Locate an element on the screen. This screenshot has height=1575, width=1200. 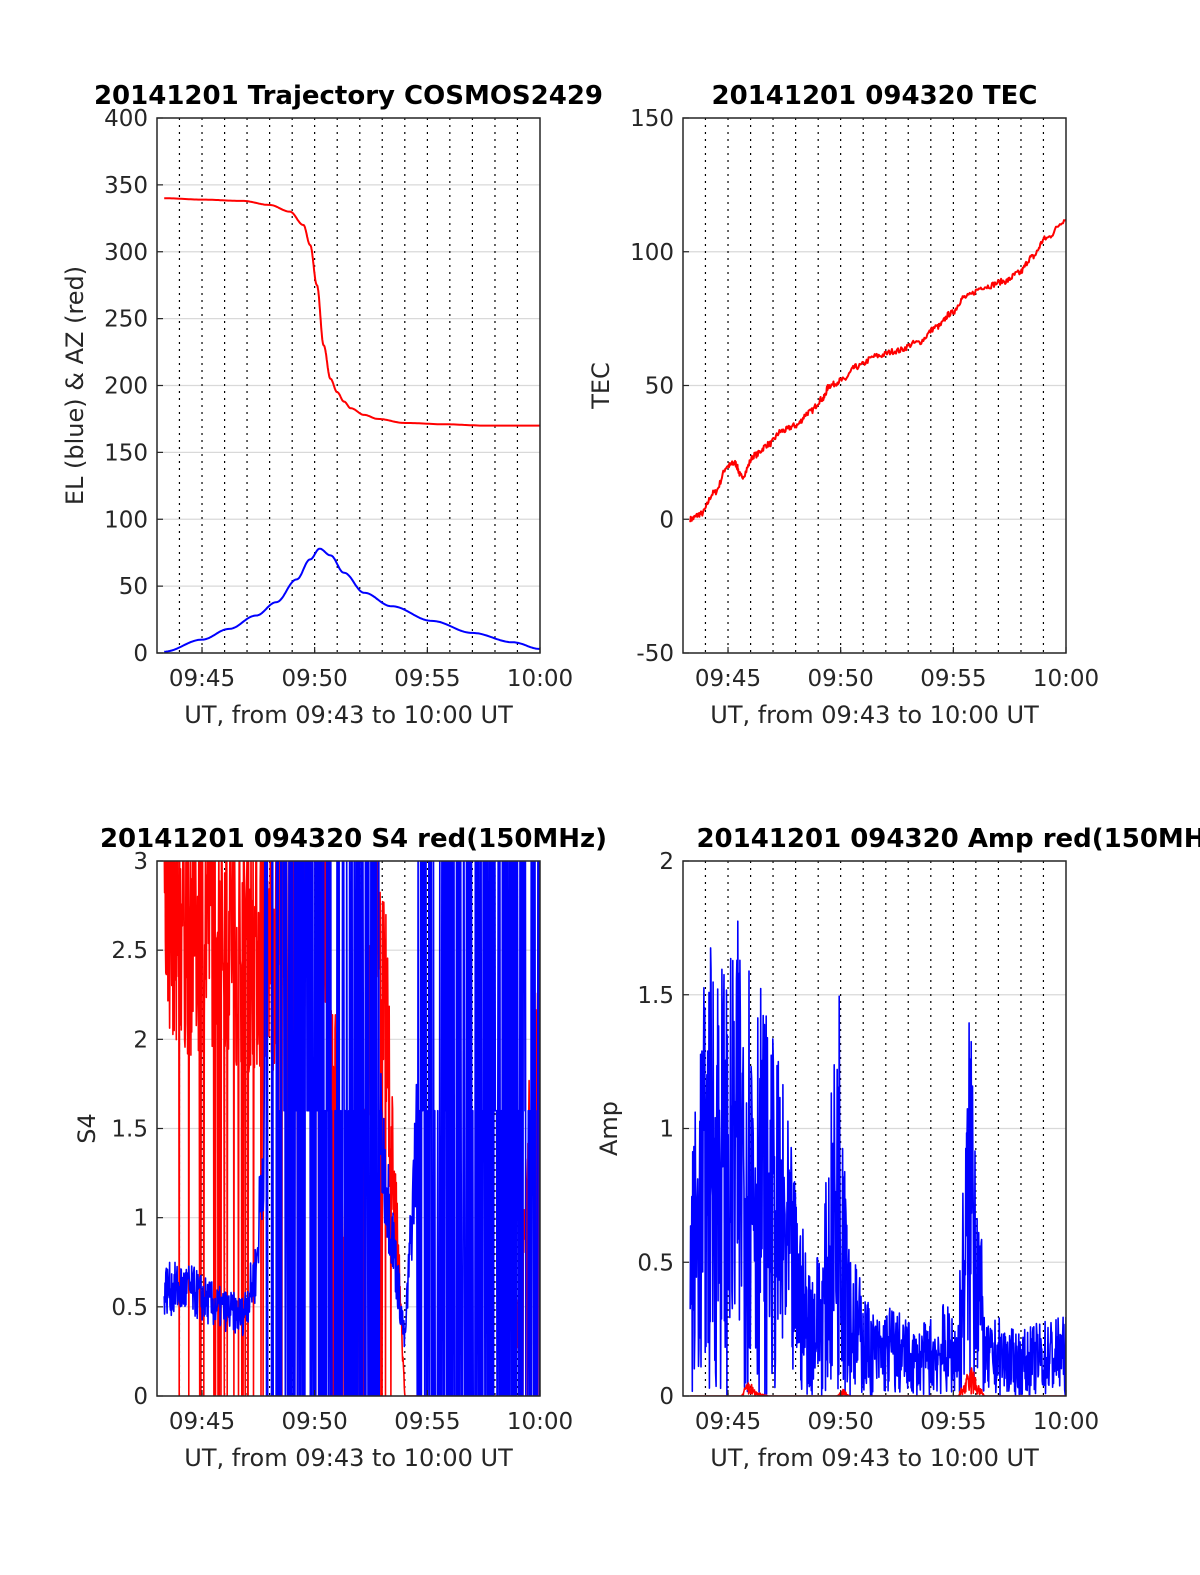
y-axis: 0 0.5 1 1.5 2 is located at coordinates (663, 1129).